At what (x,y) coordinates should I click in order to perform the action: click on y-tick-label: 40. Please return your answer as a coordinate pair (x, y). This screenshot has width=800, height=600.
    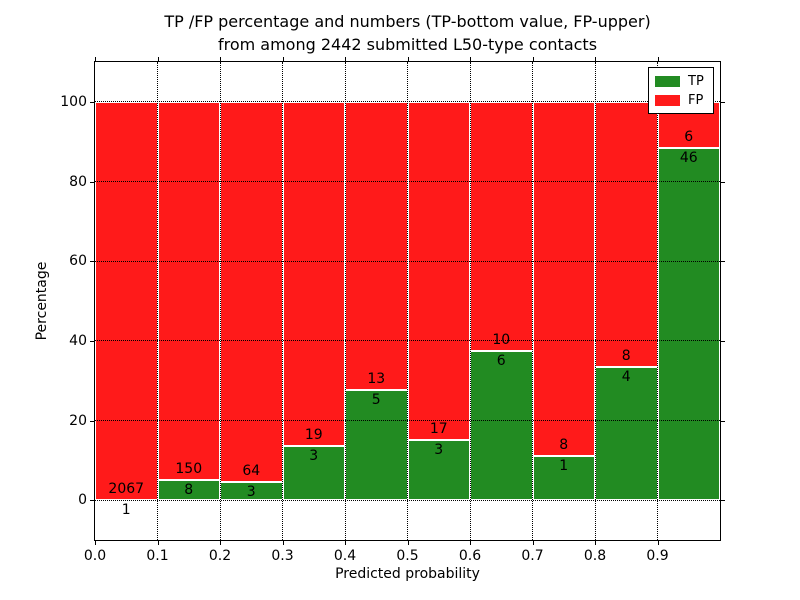
    Looking at the image, I should click on (78, 340).